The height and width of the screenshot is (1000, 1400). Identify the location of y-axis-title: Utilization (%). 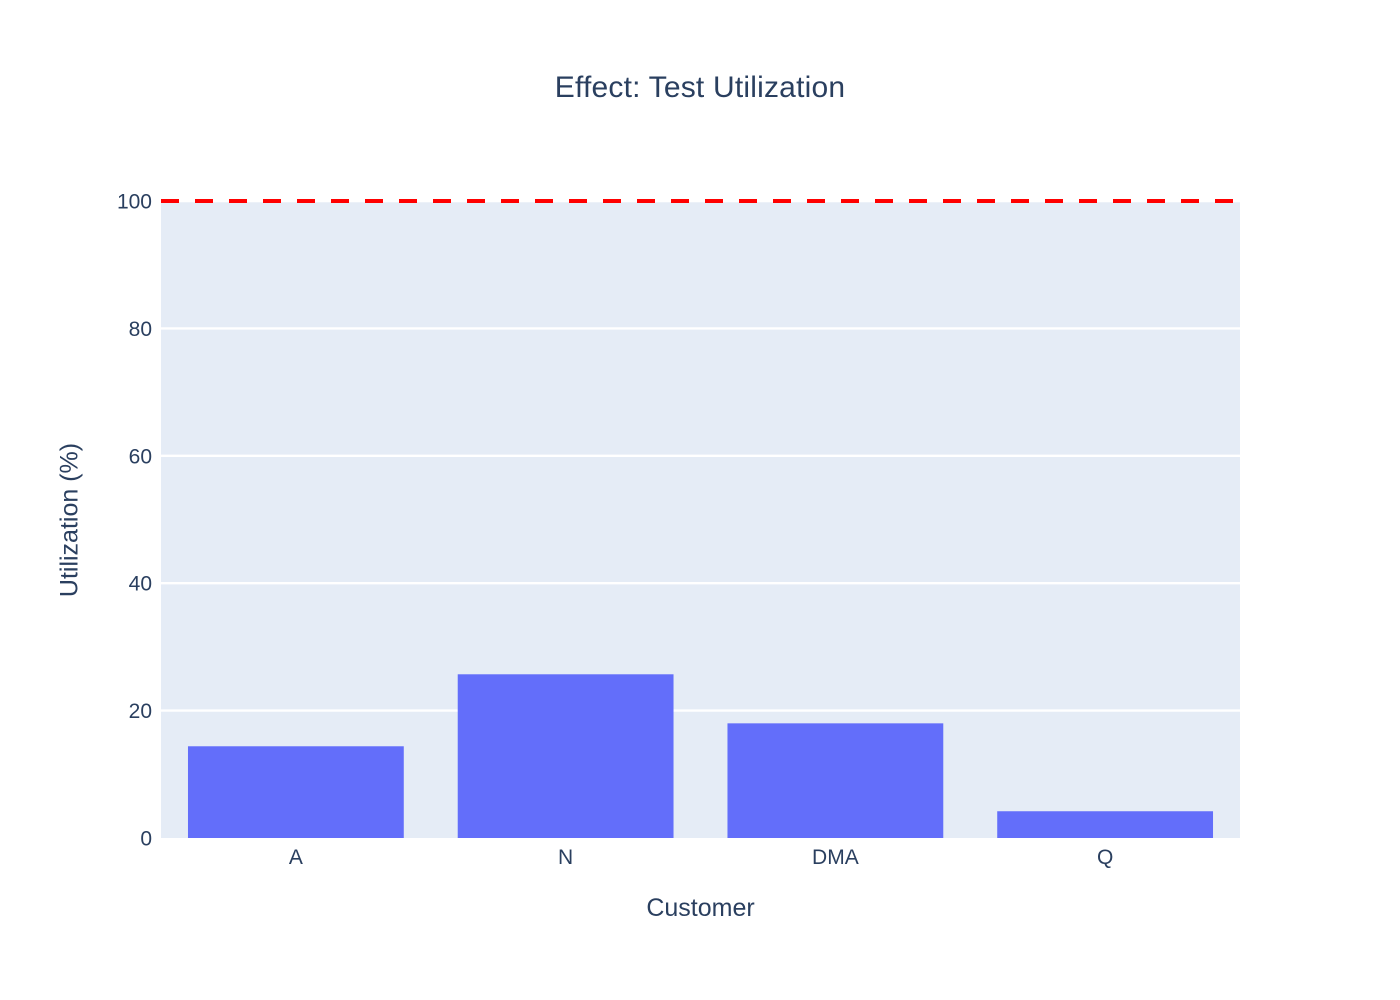
(69, 520).